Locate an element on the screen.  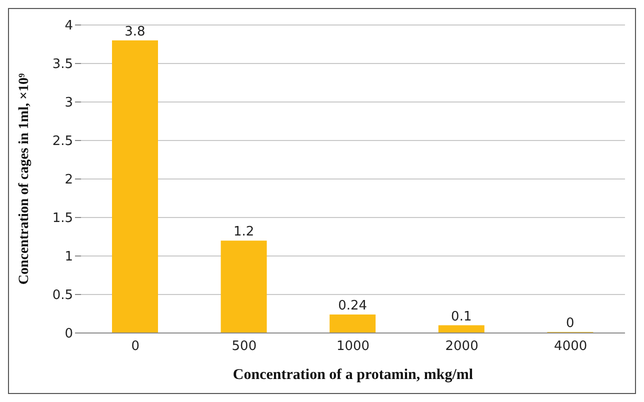
y-tick-label: 3.5 is located at coordinates (62, 64).